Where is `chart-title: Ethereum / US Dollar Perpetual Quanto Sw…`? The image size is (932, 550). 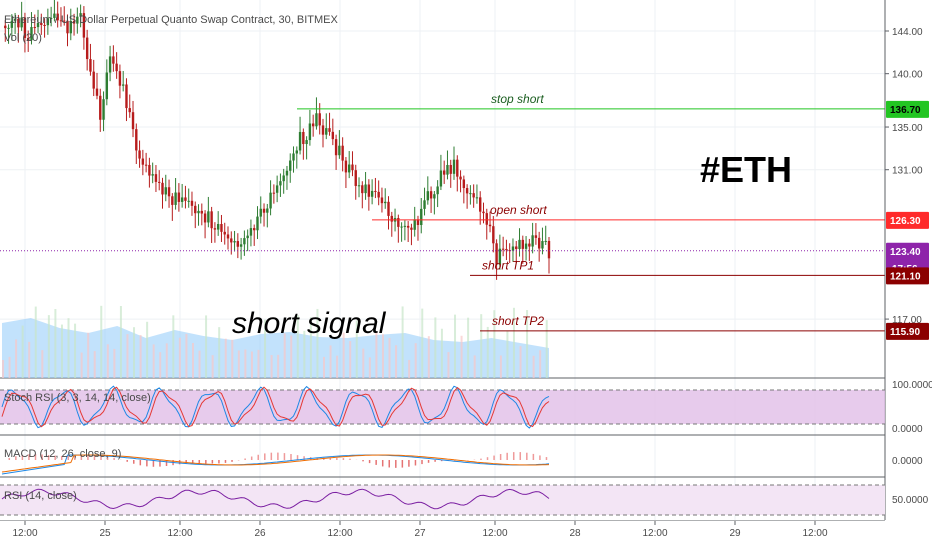
chart-title: Ethereum / US Dollar Perpetual Quanto Sw… is located at coordinates (171, 20).